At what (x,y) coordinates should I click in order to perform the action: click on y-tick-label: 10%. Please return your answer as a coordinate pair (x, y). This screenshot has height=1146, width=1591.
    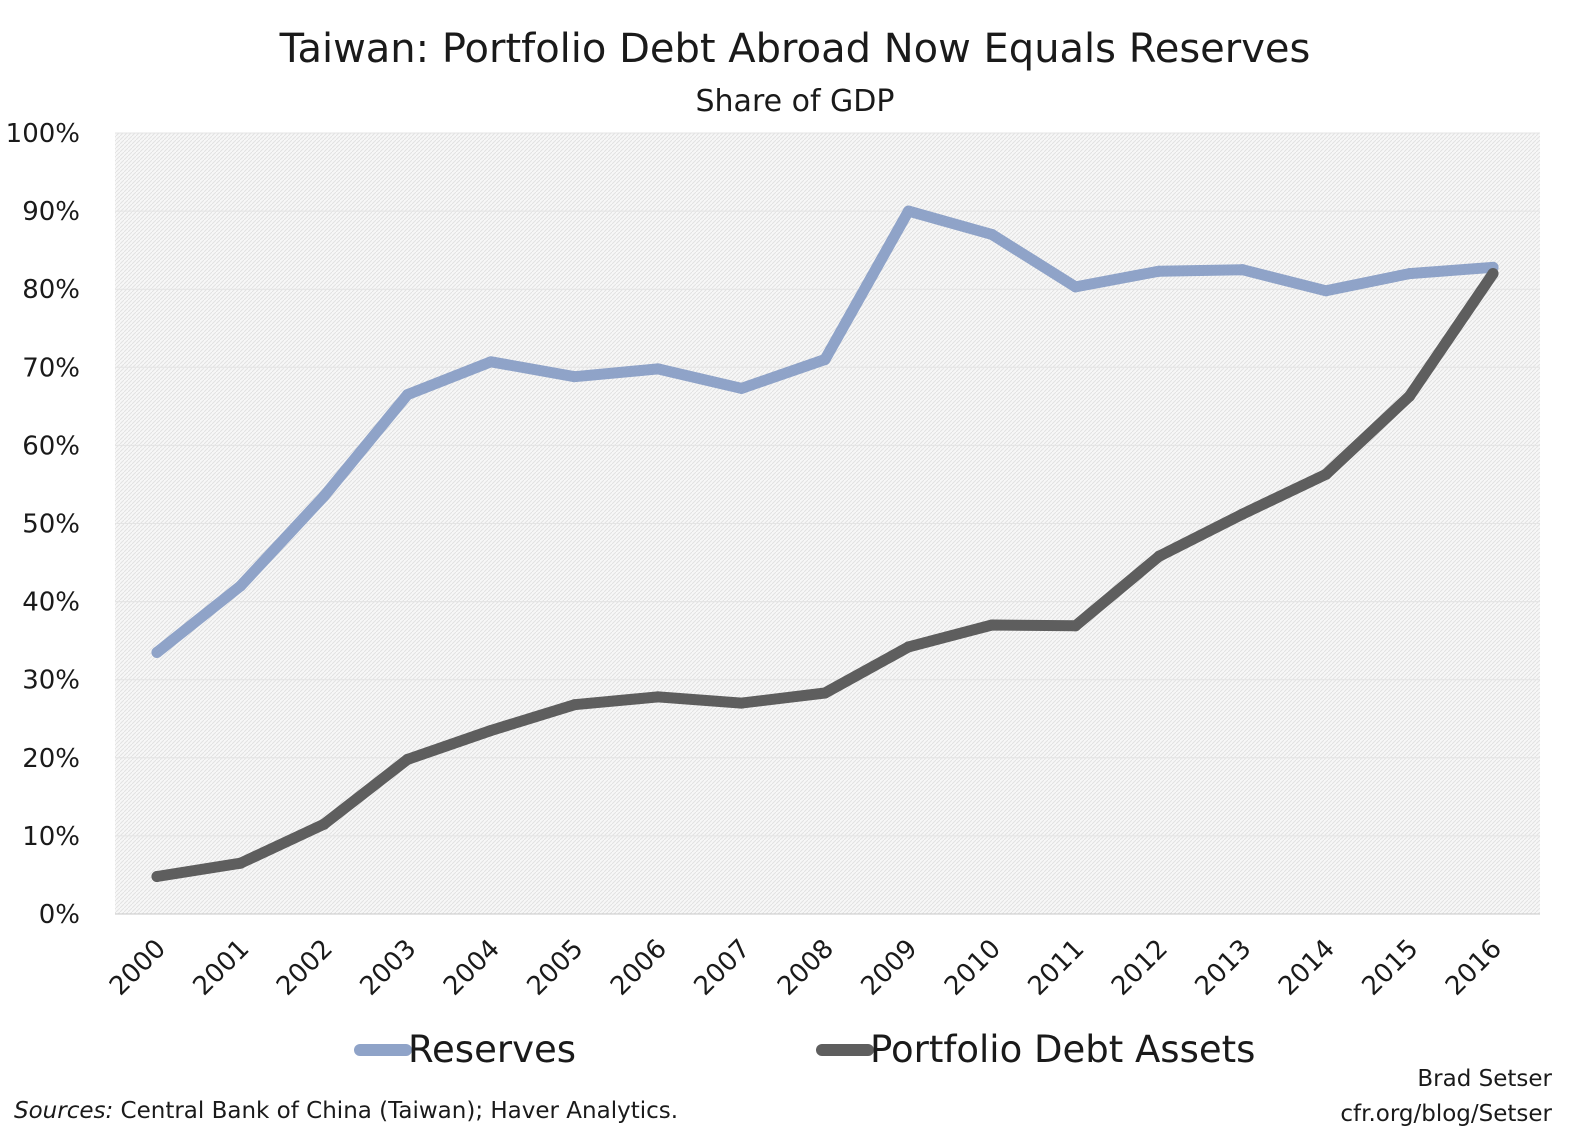
    Looking at the image, I should click on (51, 837).